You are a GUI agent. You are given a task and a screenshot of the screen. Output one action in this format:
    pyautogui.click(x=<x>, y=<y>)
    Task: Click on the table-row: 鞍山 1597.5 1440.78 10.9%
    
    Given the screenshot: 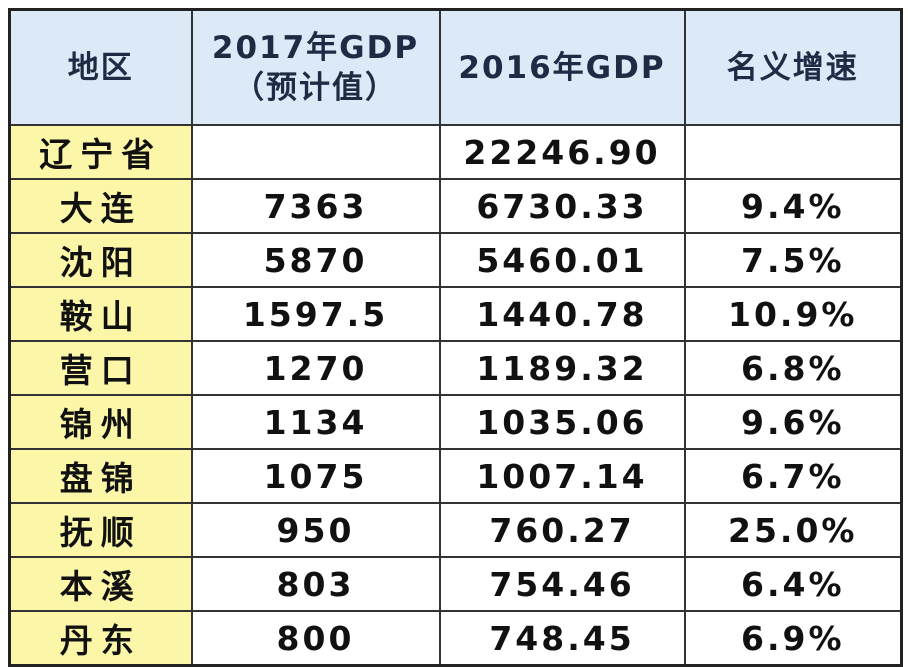 What is the action you would take?
    pyautogui.click(x=455, y=314)
    